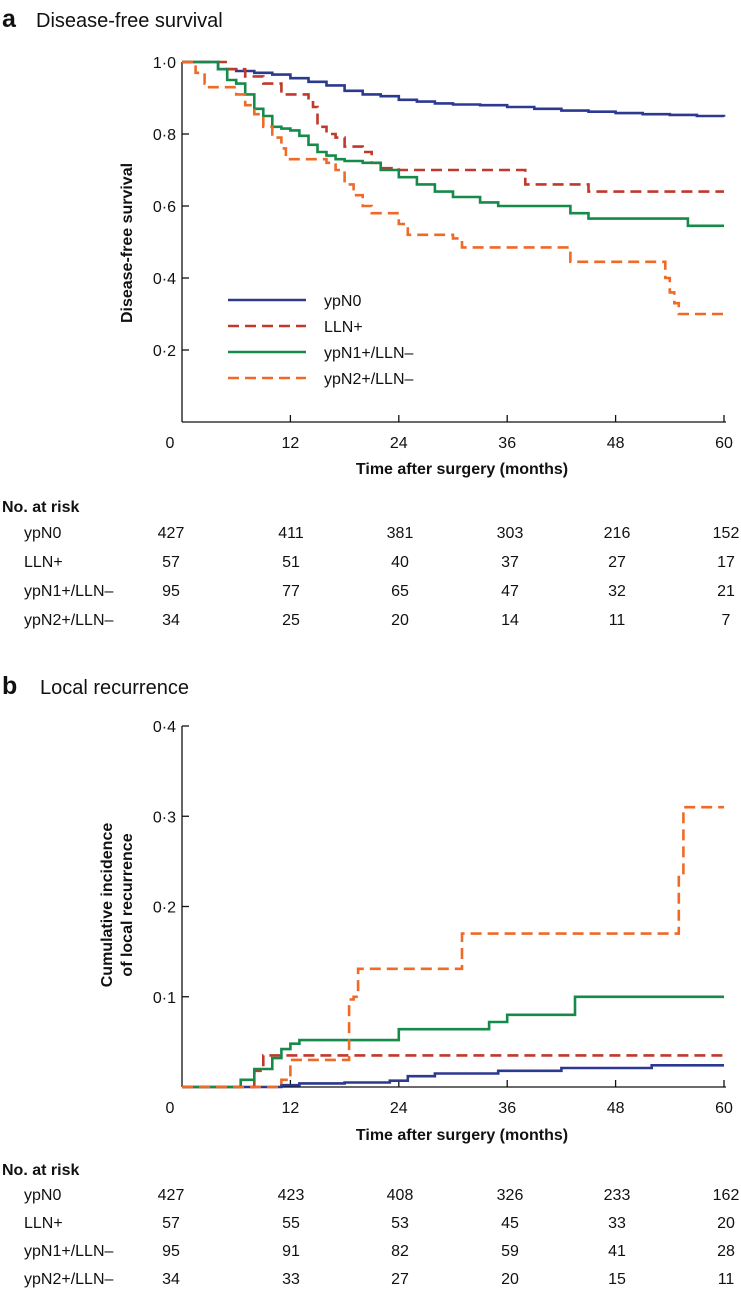 This screenshot has height=1298, width=741. I want to click on at-risk-value: 17, so click(726, 562).